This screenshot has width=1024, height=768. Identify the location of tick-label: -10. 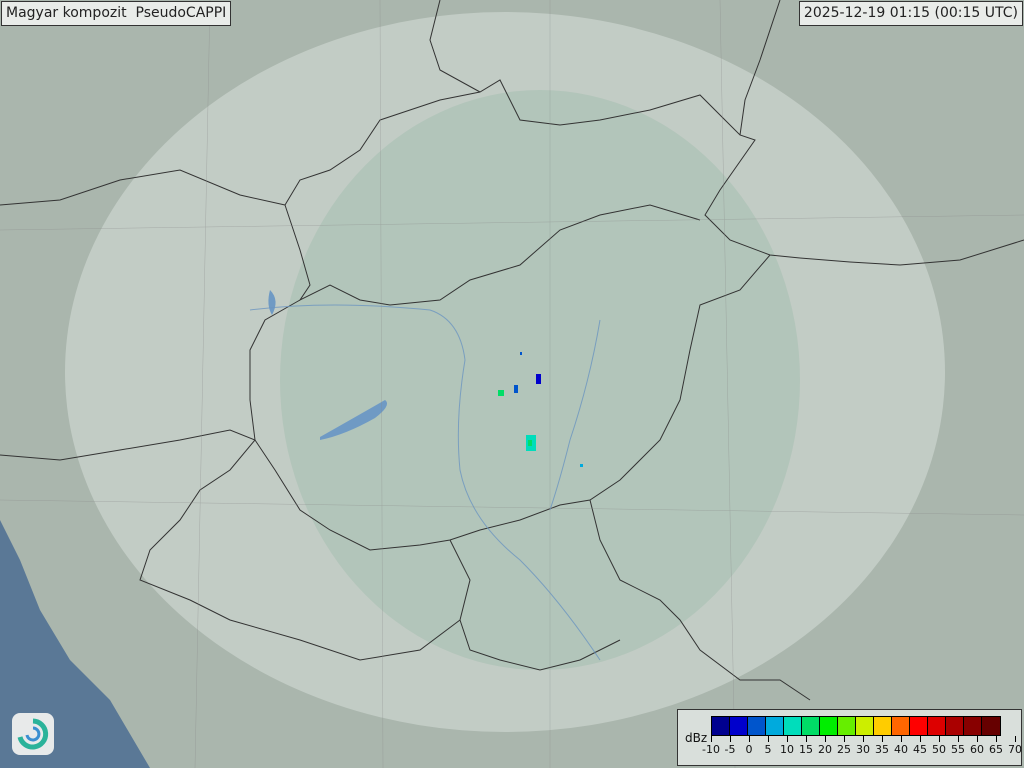
(711, 749).